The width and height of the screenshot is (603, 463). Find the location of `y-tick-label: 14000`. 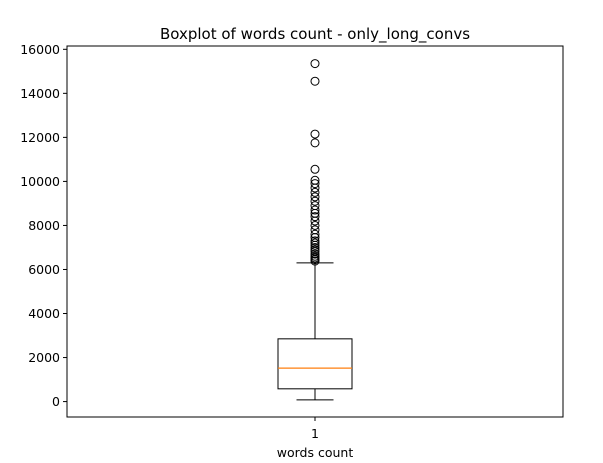

y-tick-label: 14000 is located at coordinates (40, 93).